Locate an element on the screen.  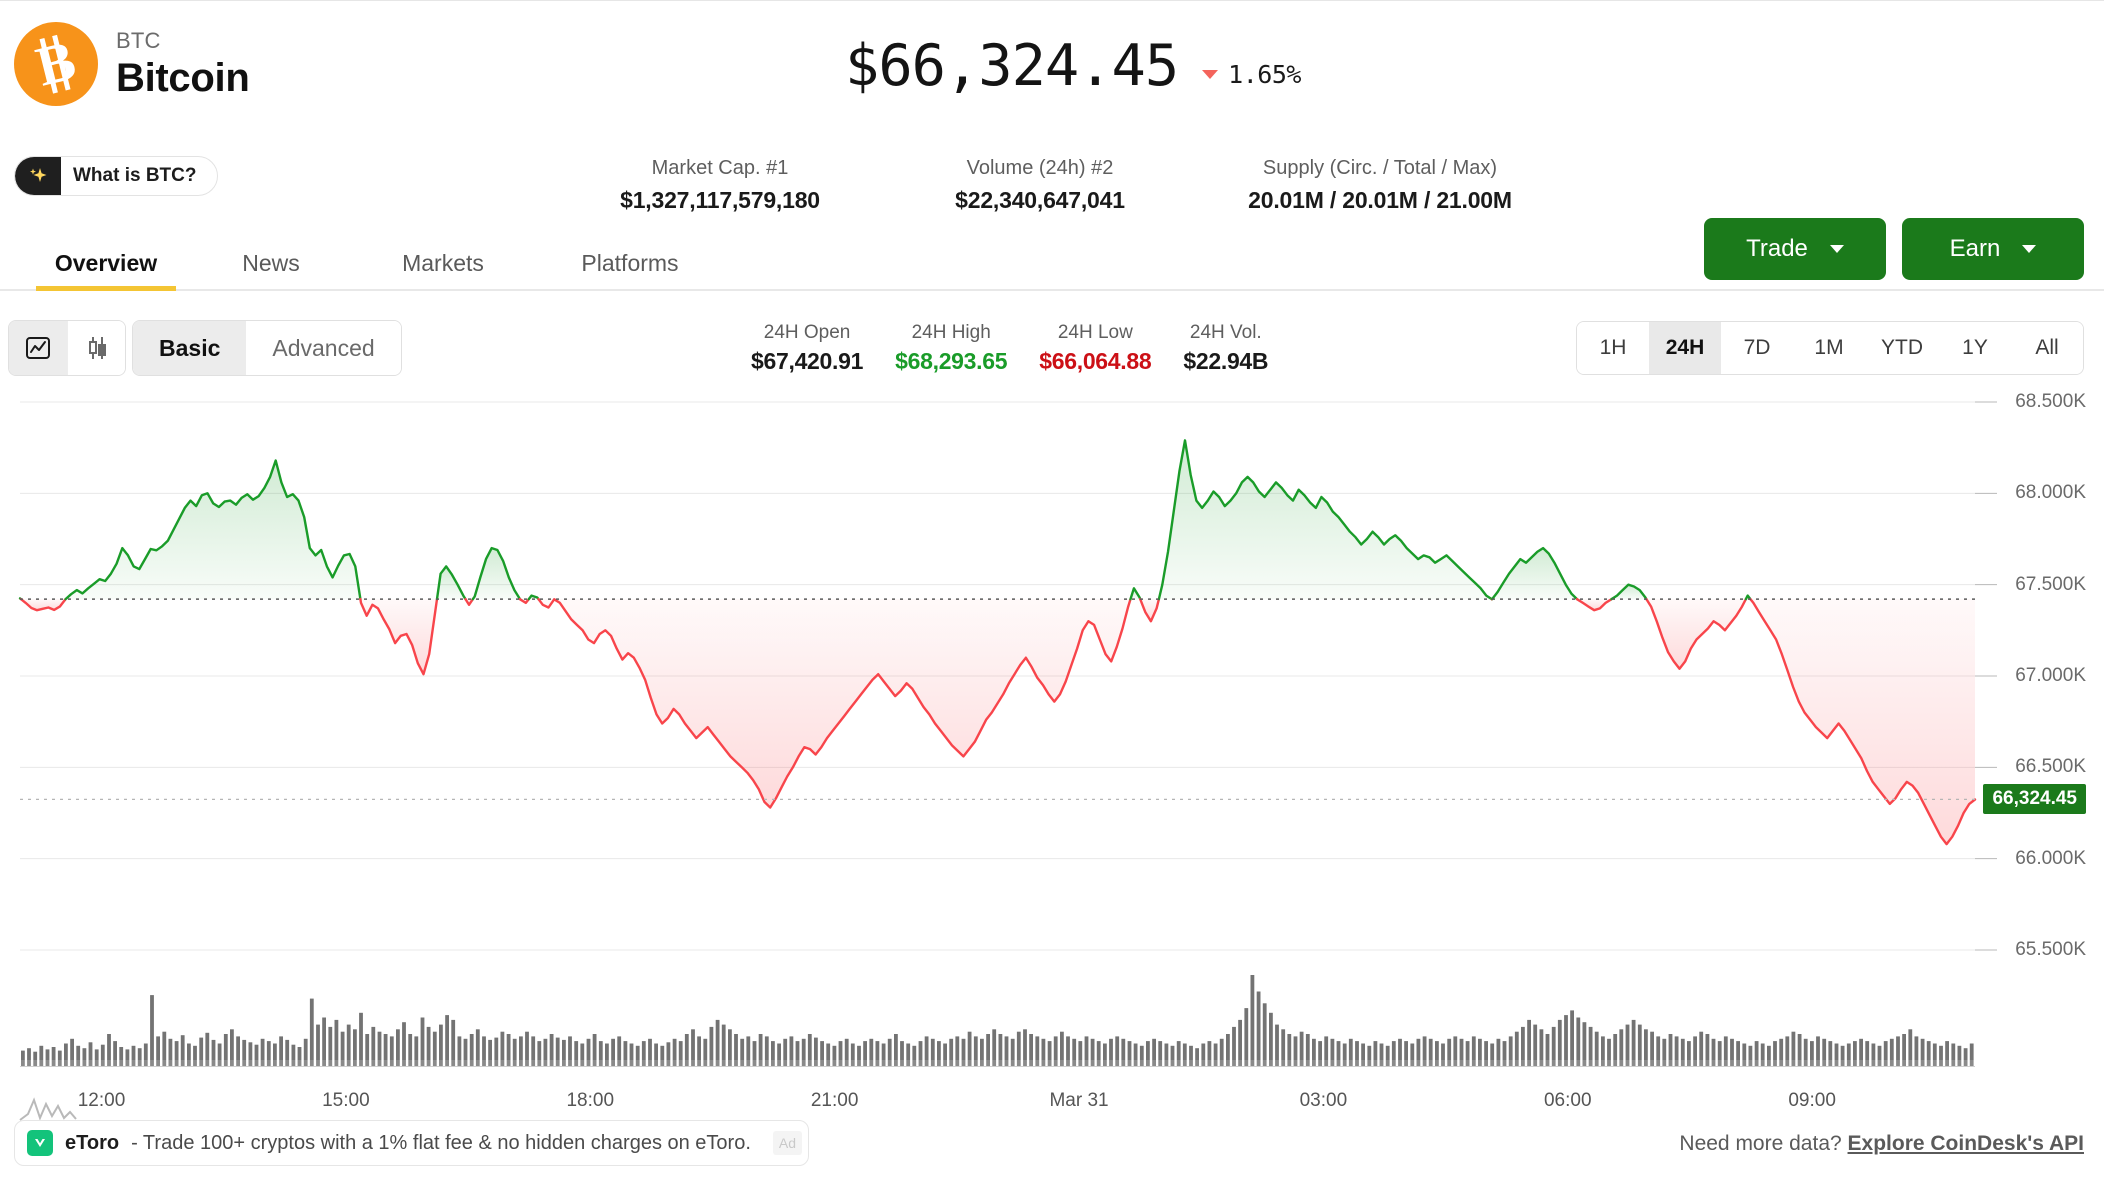
coindesk-api-link: Explore CoinDesk's API is located at coordinates (1965, 1143).